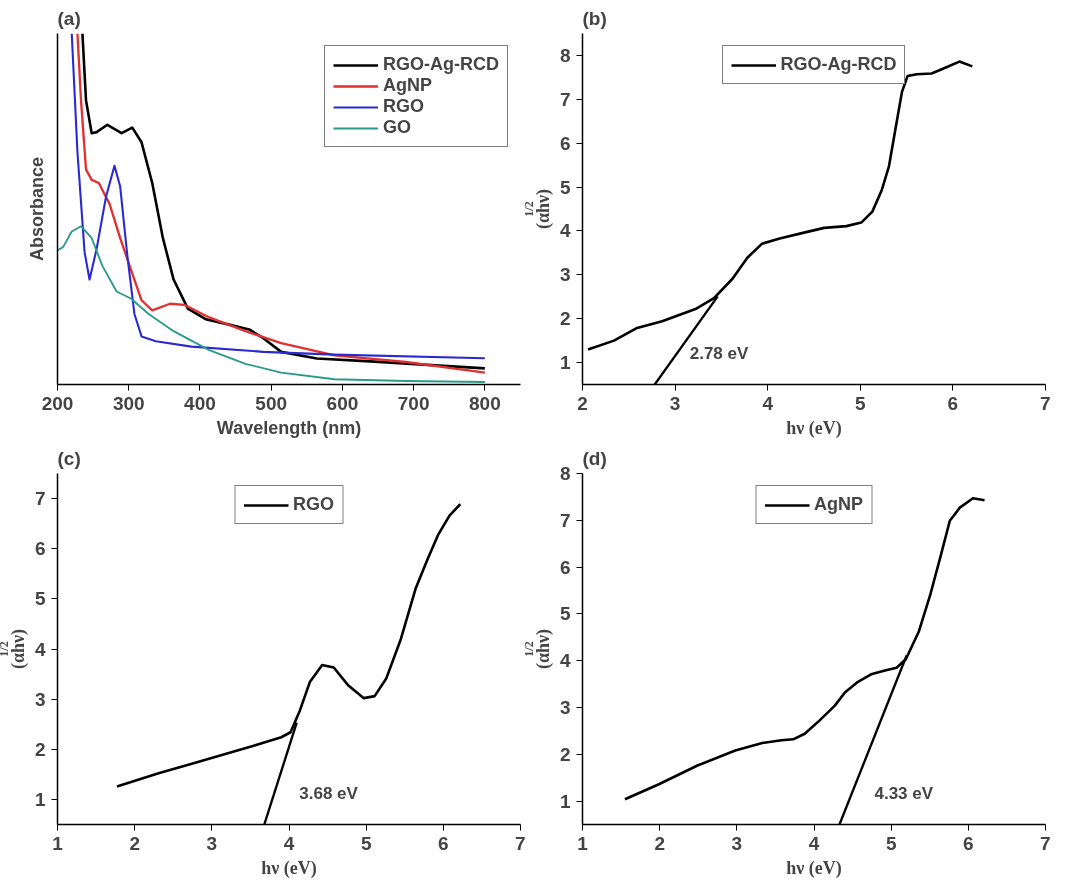 Image resolution: width=1065 pixels, height=888 pixels. I want to click on y-axis-title: Absorbance, so click(36, 209).